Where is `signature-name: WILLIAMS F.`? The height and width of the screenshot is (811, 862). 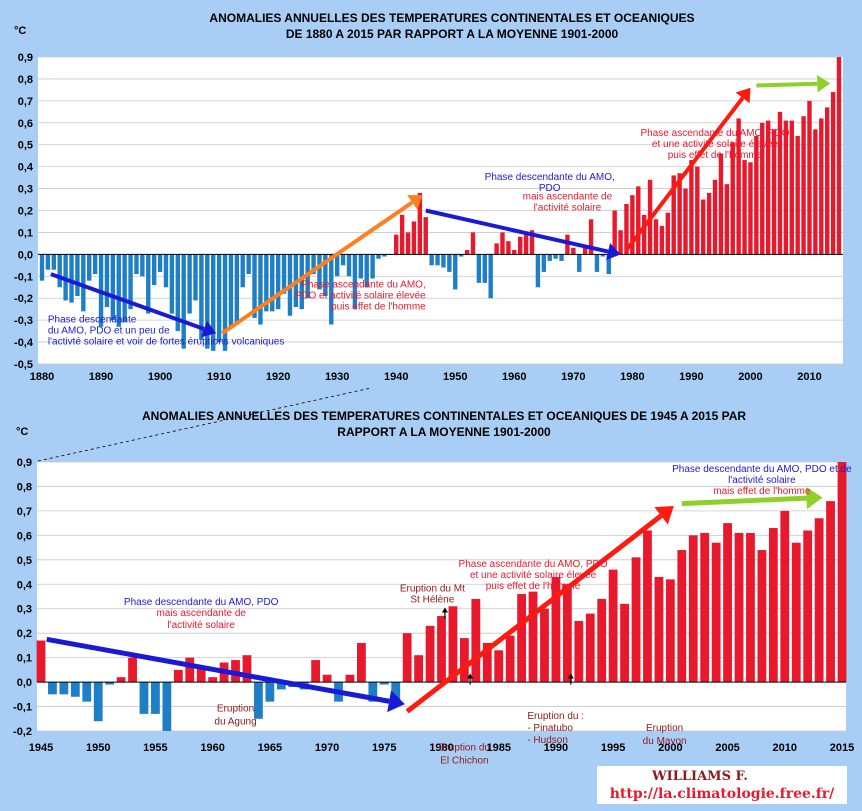
signature-name: WILLIAMS F. is located at coordinates (699, 776).